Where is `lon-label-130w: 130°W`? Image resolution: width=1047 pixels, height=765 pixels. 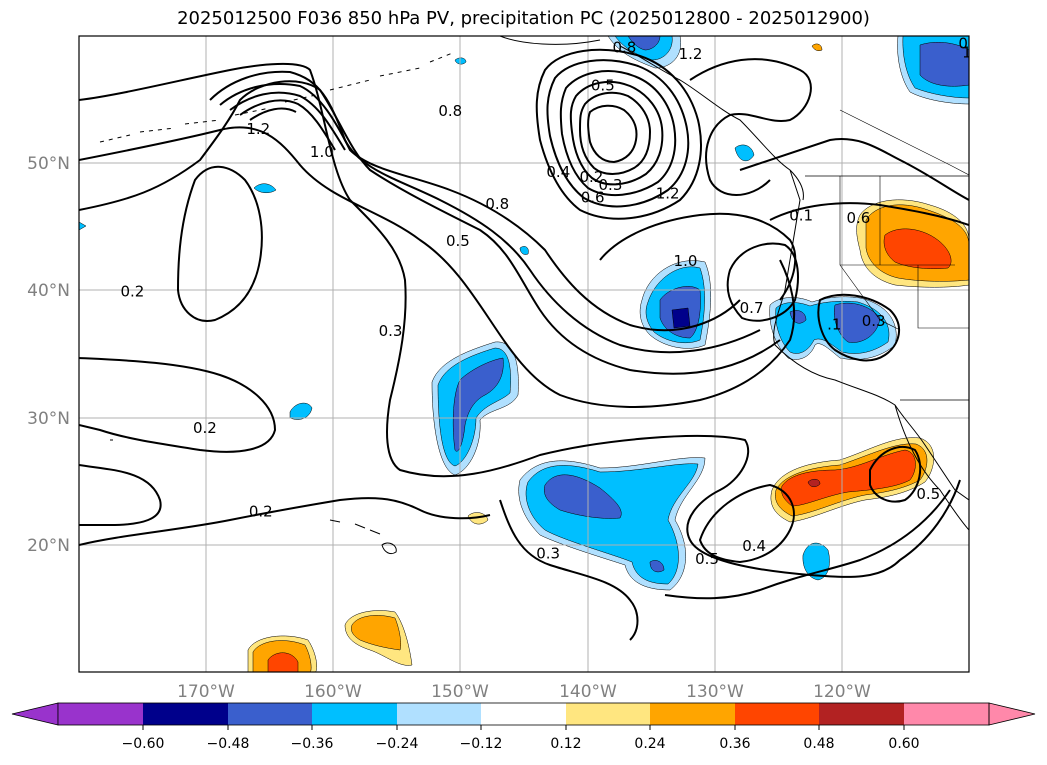
lon-label-130w: 130°W is located at coordinates (715, 692).